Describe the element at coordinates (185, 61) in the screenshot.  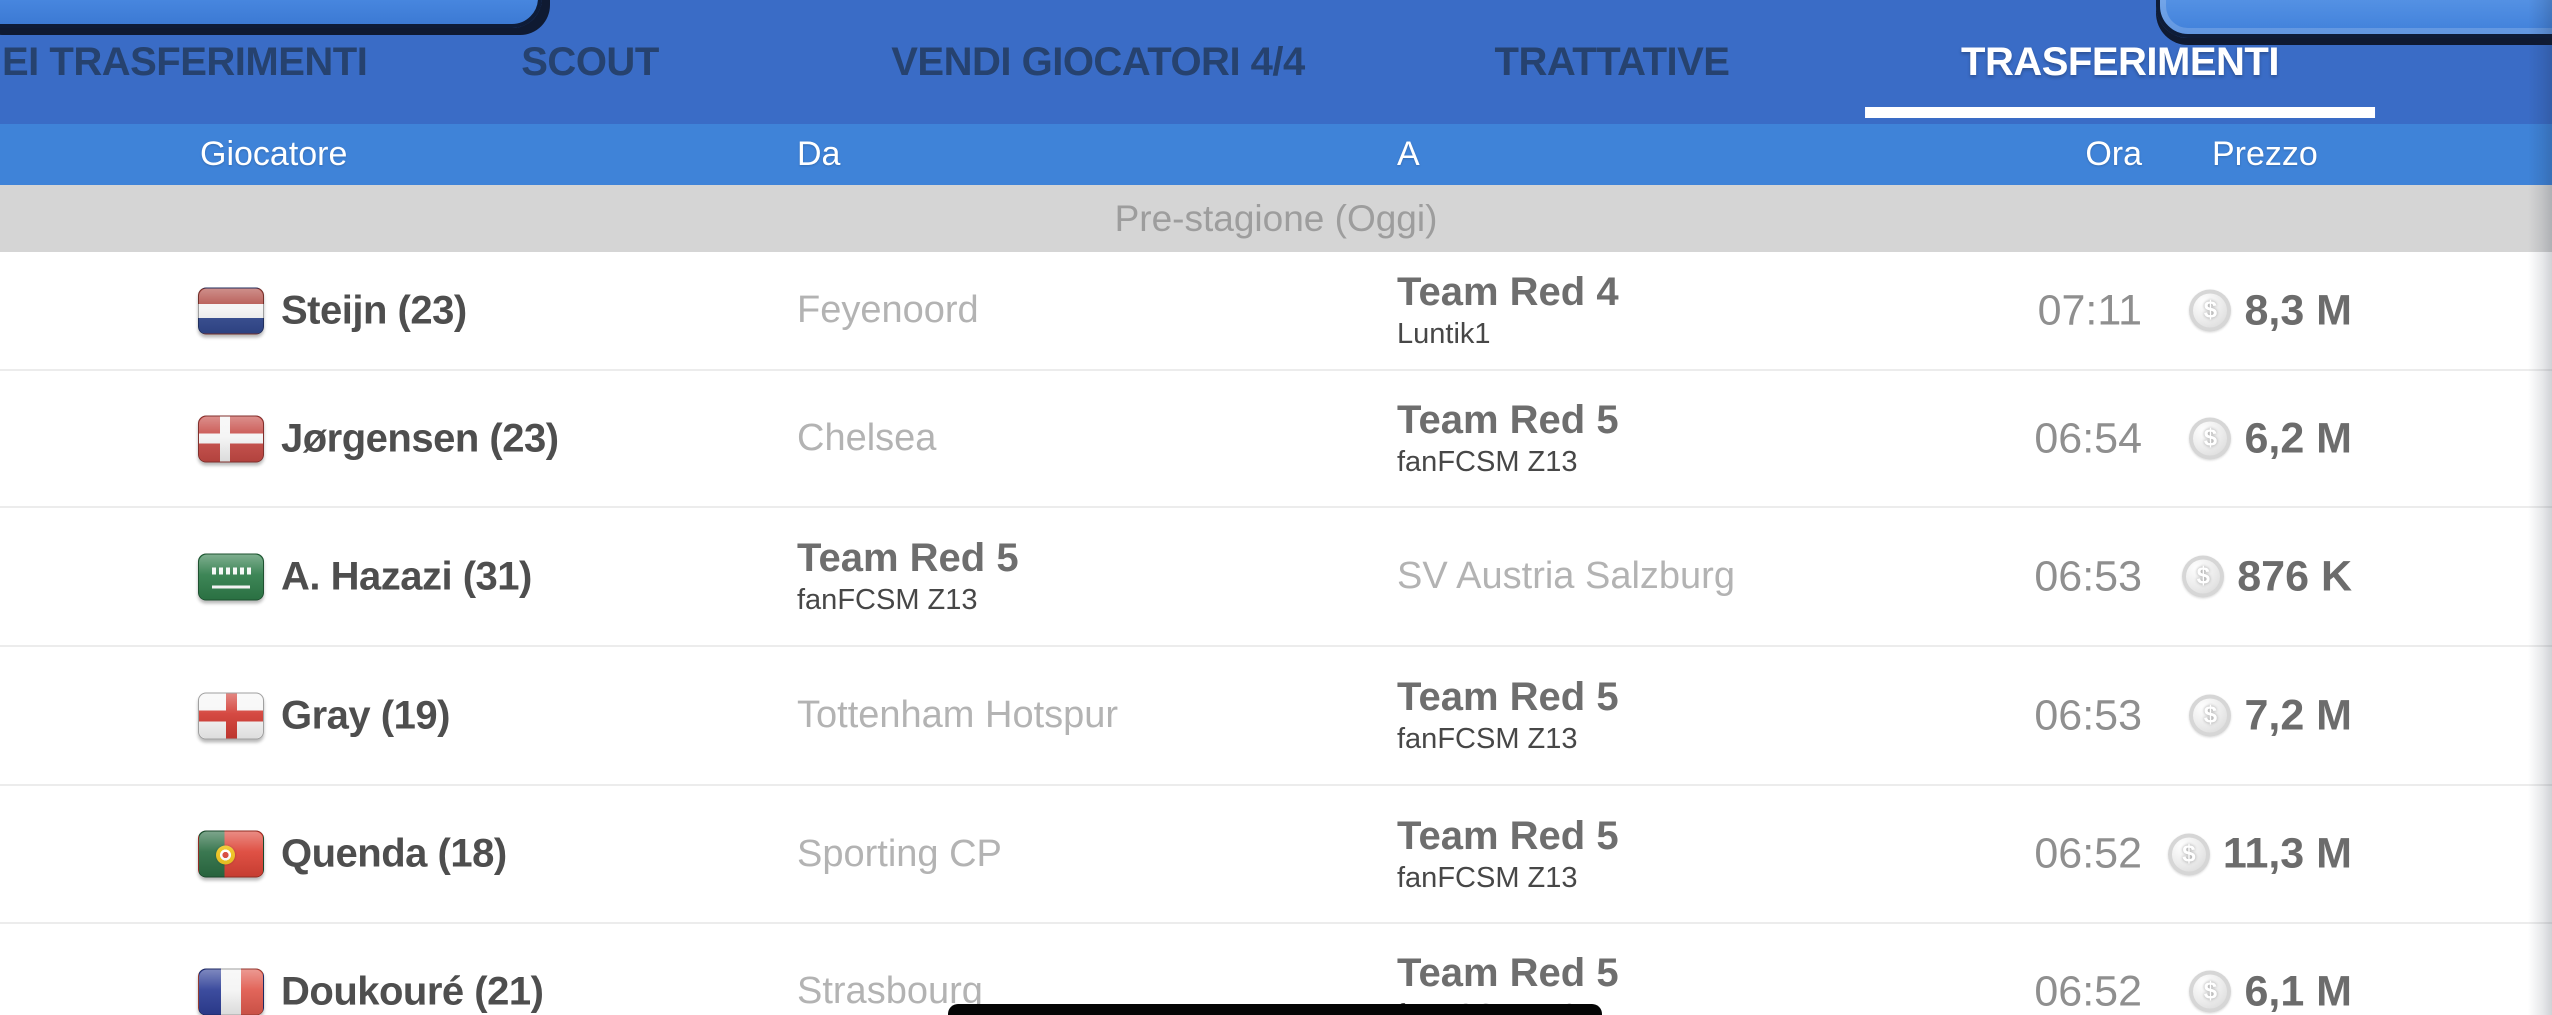
I see `tab-my-transfers: EI TRASFERIMENTI` at that location.